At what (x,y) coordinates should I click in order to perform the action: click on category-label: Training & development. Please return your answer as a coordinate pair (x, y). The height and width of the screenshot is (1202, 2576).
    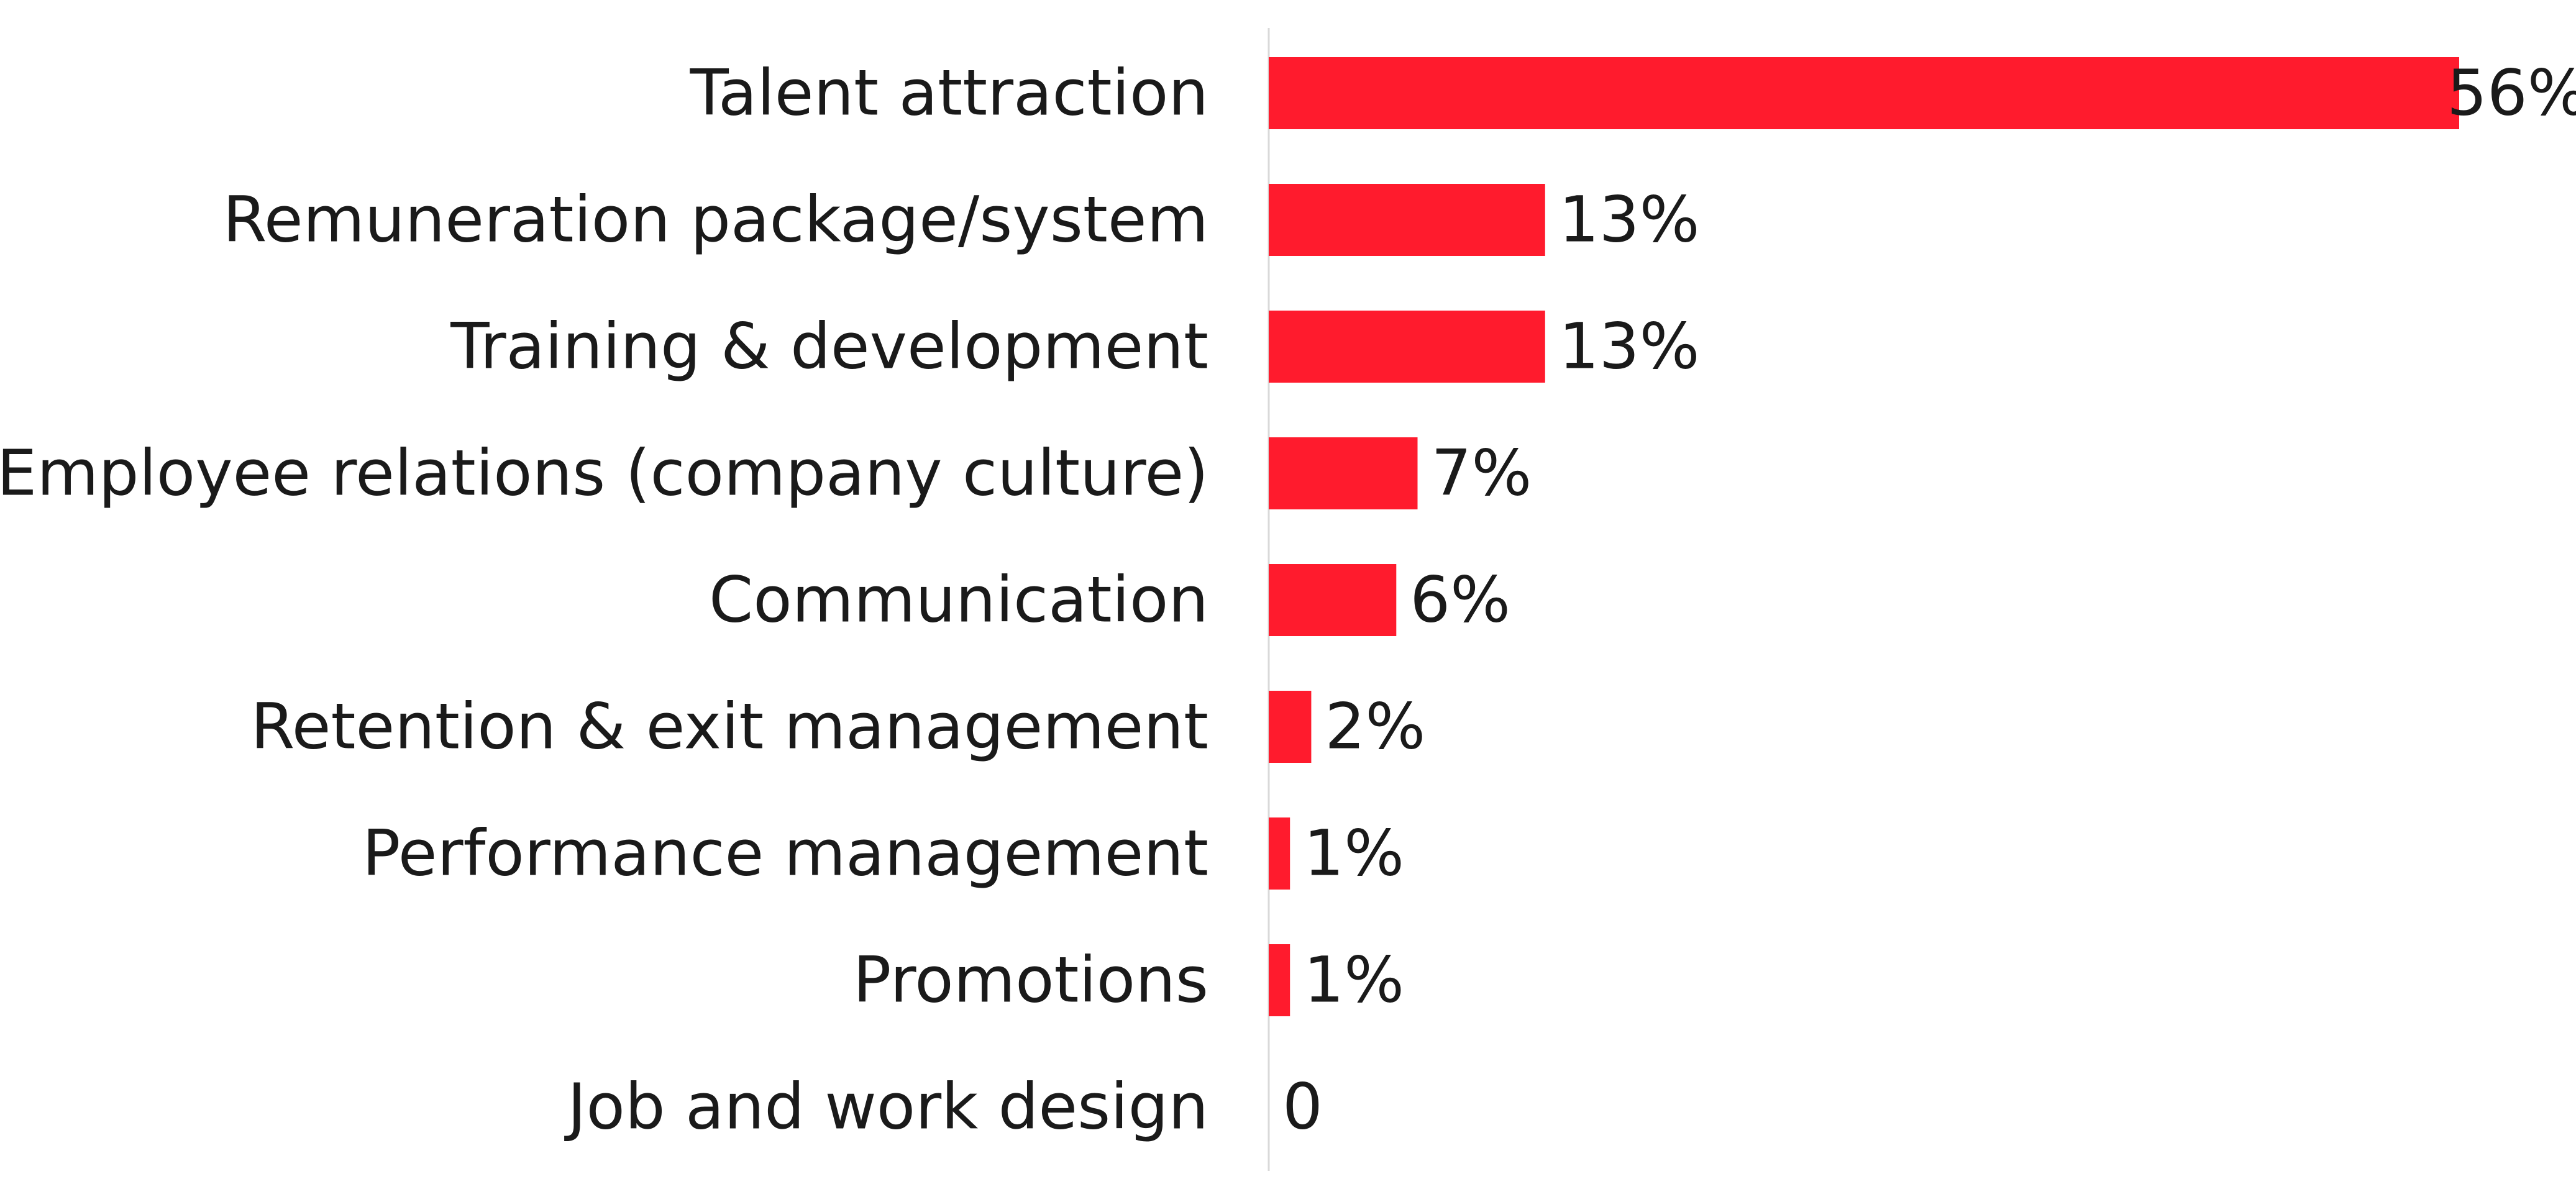
    Looking at the image, I should click on (829, 347).